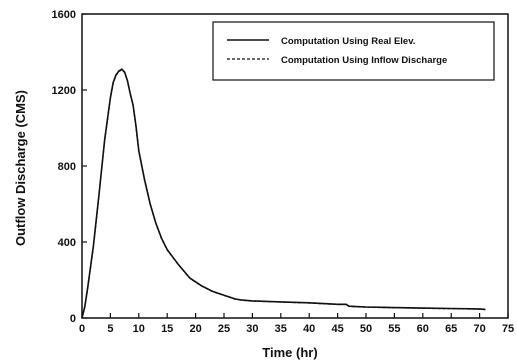  Describe the element at coordinates (508, 329) in the screenshot. I see `x-tick-label: 75` at that location.